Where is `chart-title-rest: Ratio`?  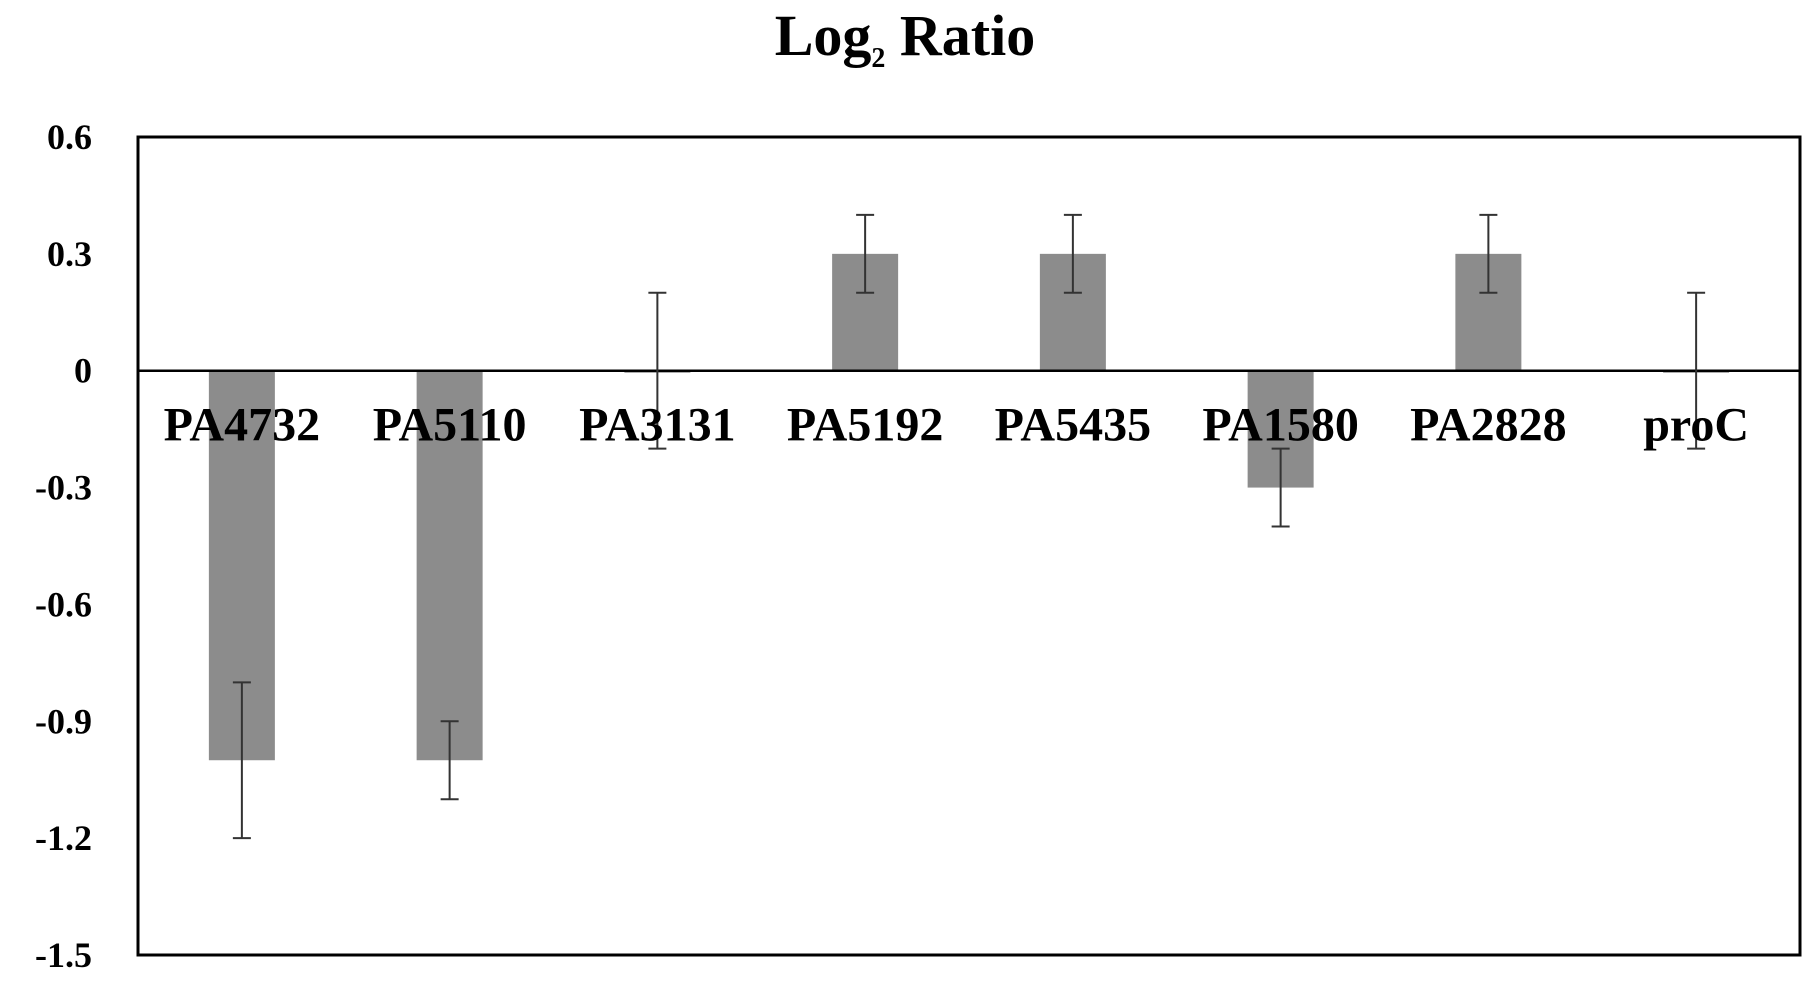 chart-title-rest: Ratio is located at coordinates (960, 35).